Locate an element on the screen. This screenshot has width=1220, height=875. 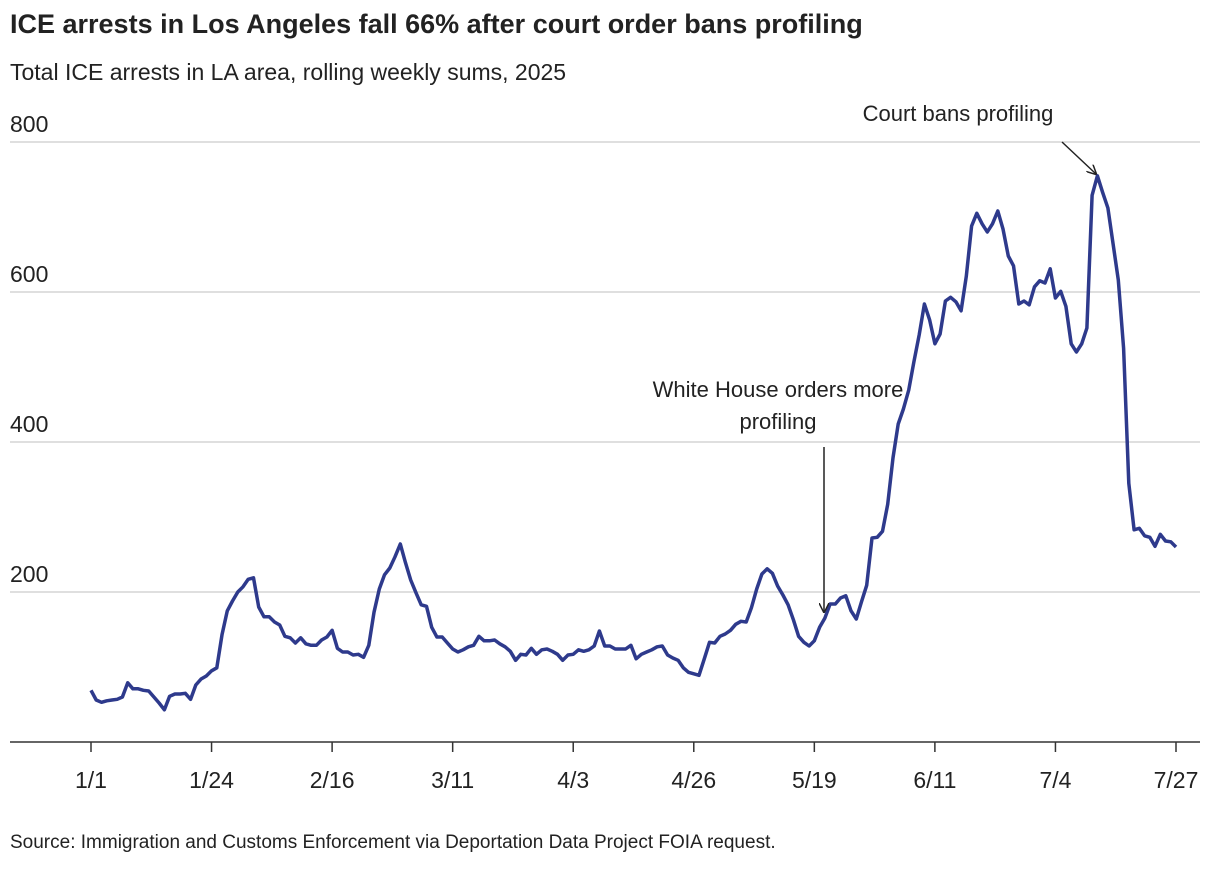
x-tick-label: 1/1 is located at coordinates (91, 780).